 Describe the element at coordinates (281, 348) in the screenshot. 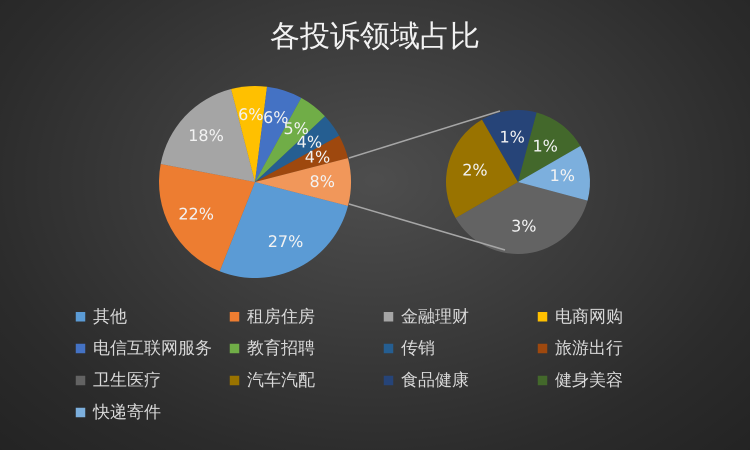

I see `legend-label: 教育招聘` at that location.